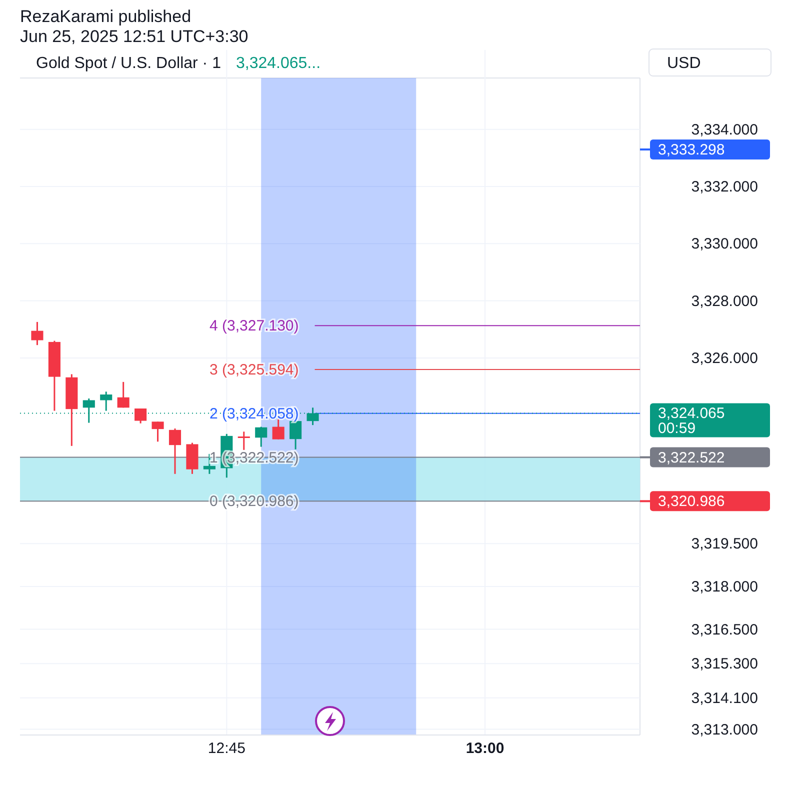 The image size is (800, 800). Describe the element at coordinates (724, 698) in the screenshot. I see `y-tick-label: 3,314.100` at that location.